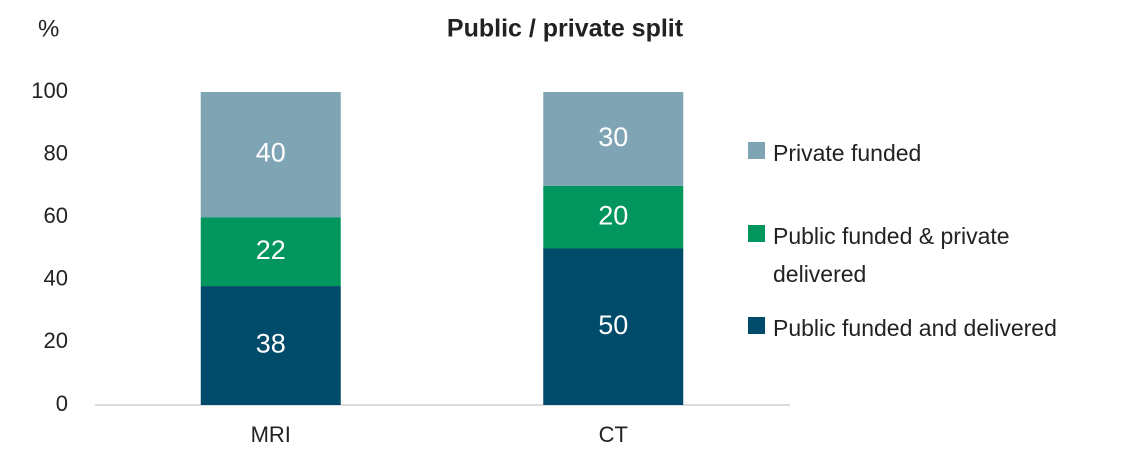  What do you see at coordinates (56, 278) in the screenshot?
I see `y-tick-label: 40` at bounding box center [56, 278].